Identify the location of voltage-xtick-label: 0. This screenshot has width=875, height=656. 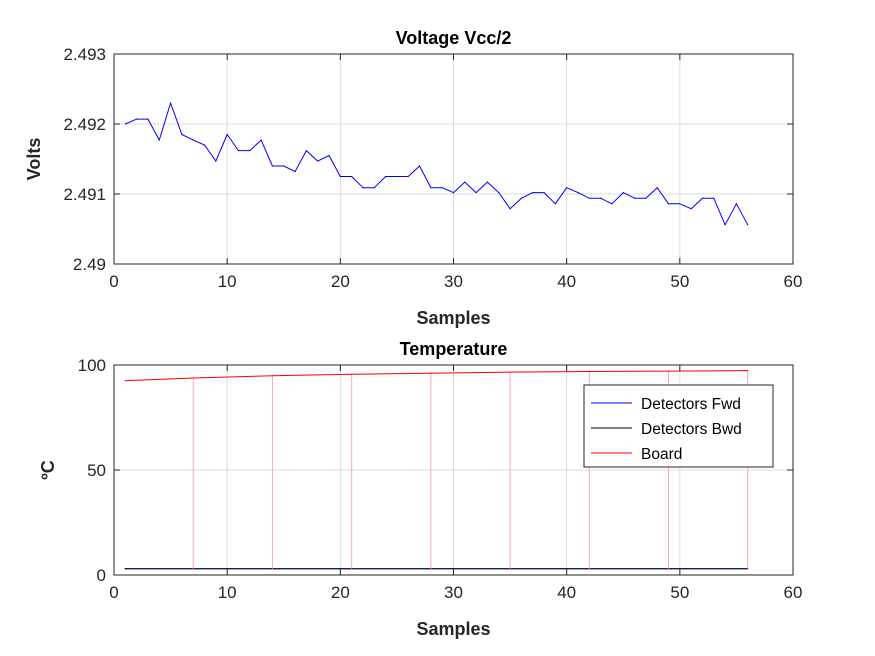
(113, 281).